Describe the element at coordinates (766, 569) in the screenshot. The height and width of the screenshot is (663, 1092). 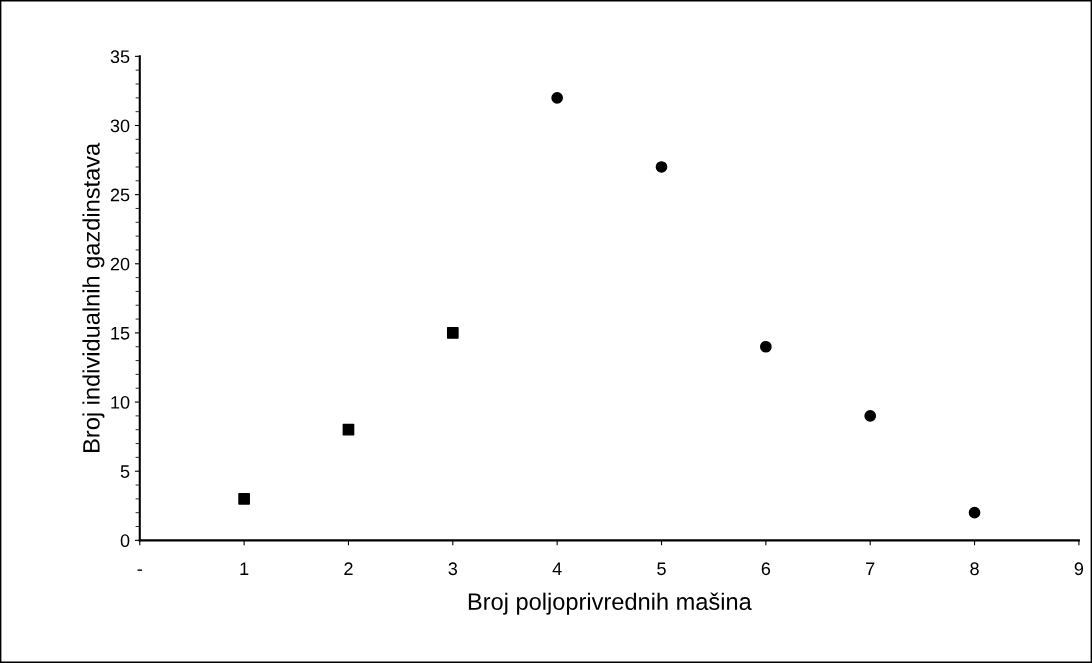
I see `x-tick-label: 6` at that location.